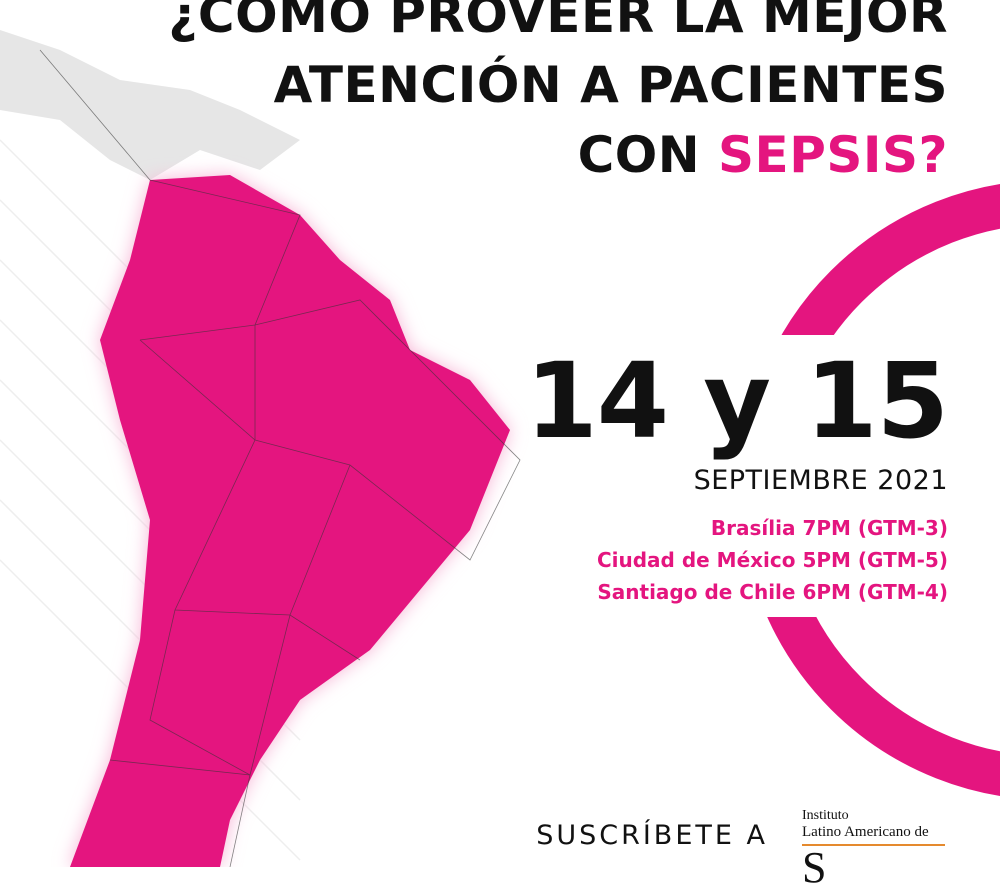 This screenshot has width=1000, height=892. What do you see at coordinates (150, 105) in the screenshot?
I see `north-america` at bounding box center [150, 105].